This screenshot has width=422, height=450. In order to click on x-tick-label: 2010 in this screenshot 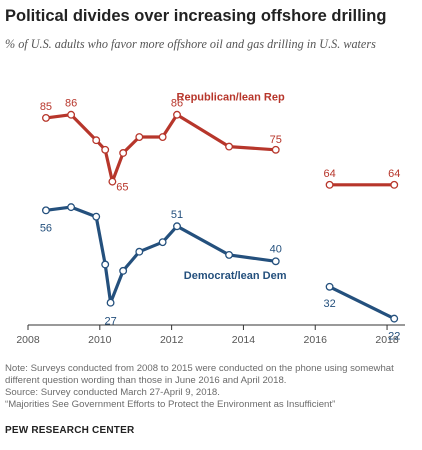, I will do `click(100, 340)`.